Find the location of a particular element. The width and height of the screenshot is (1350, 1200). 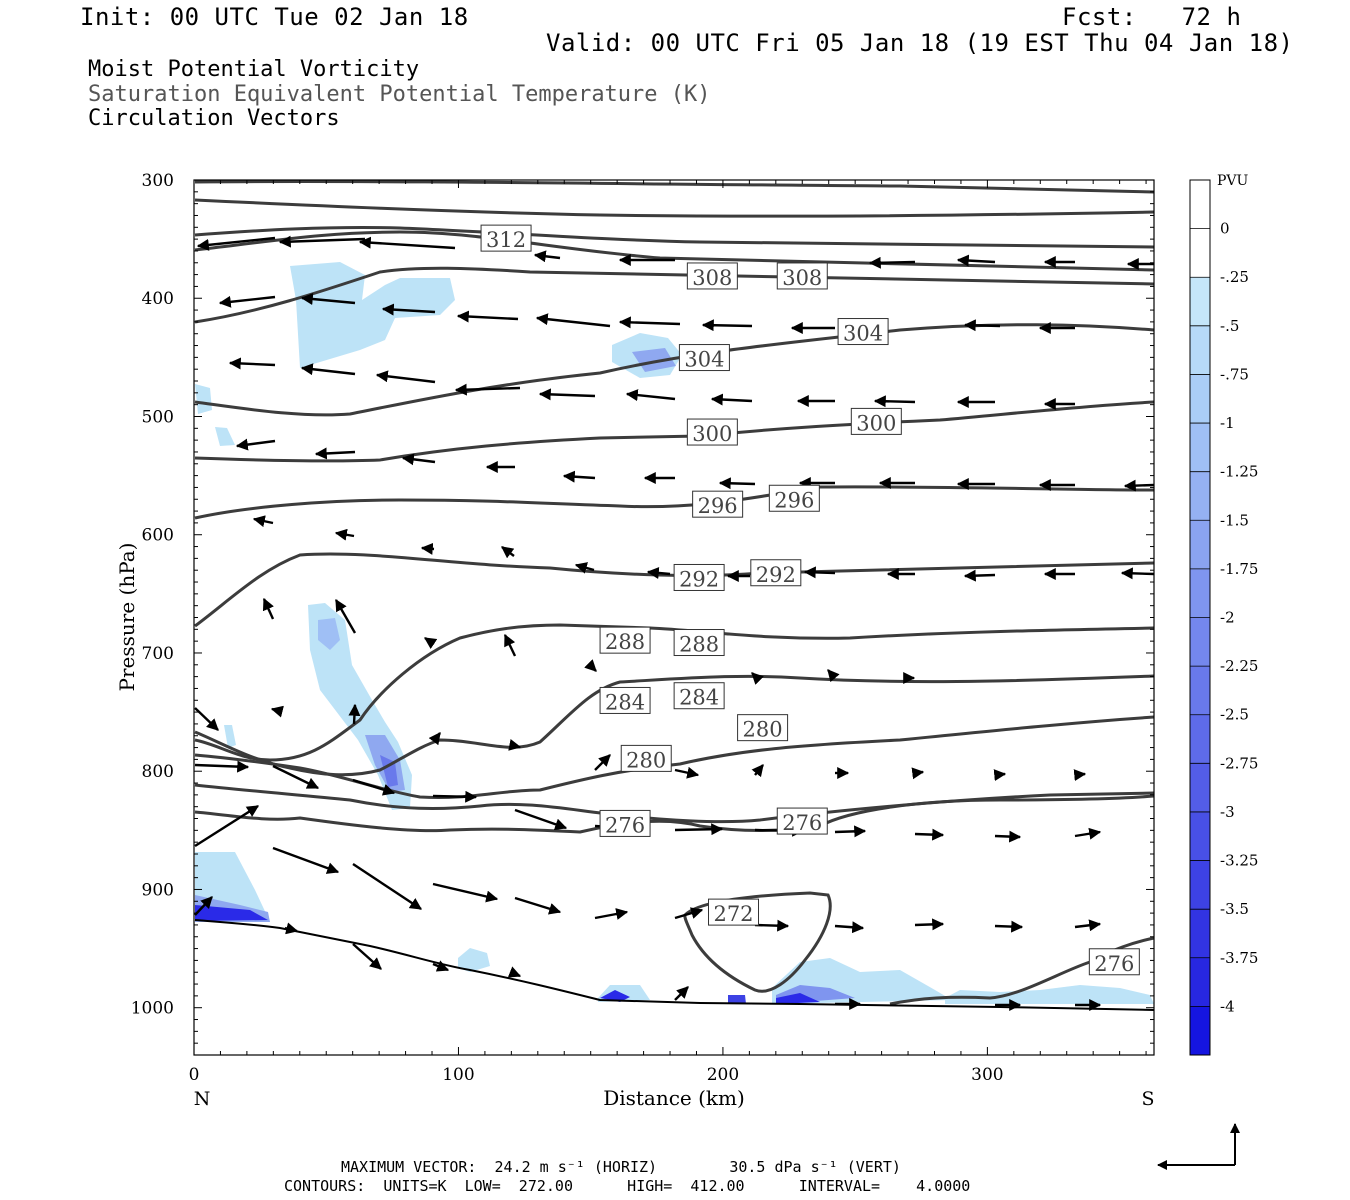

colorbar-level-label: -3.75 is located at coordinates (1239, 958).